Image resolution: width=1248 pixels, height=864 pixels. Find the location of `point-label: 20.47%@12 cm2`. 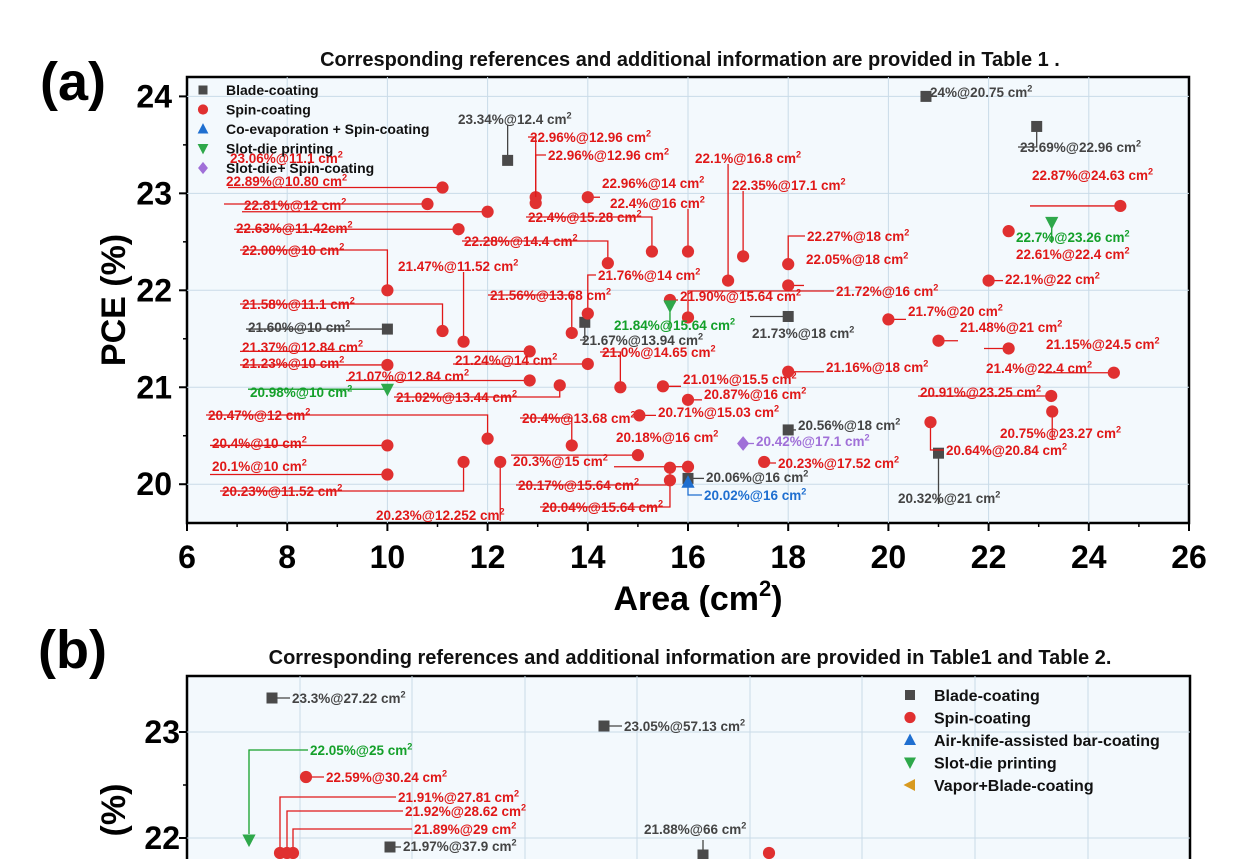

point-label: 20.47%@12 cm2 is located at coordinates (259, 414).